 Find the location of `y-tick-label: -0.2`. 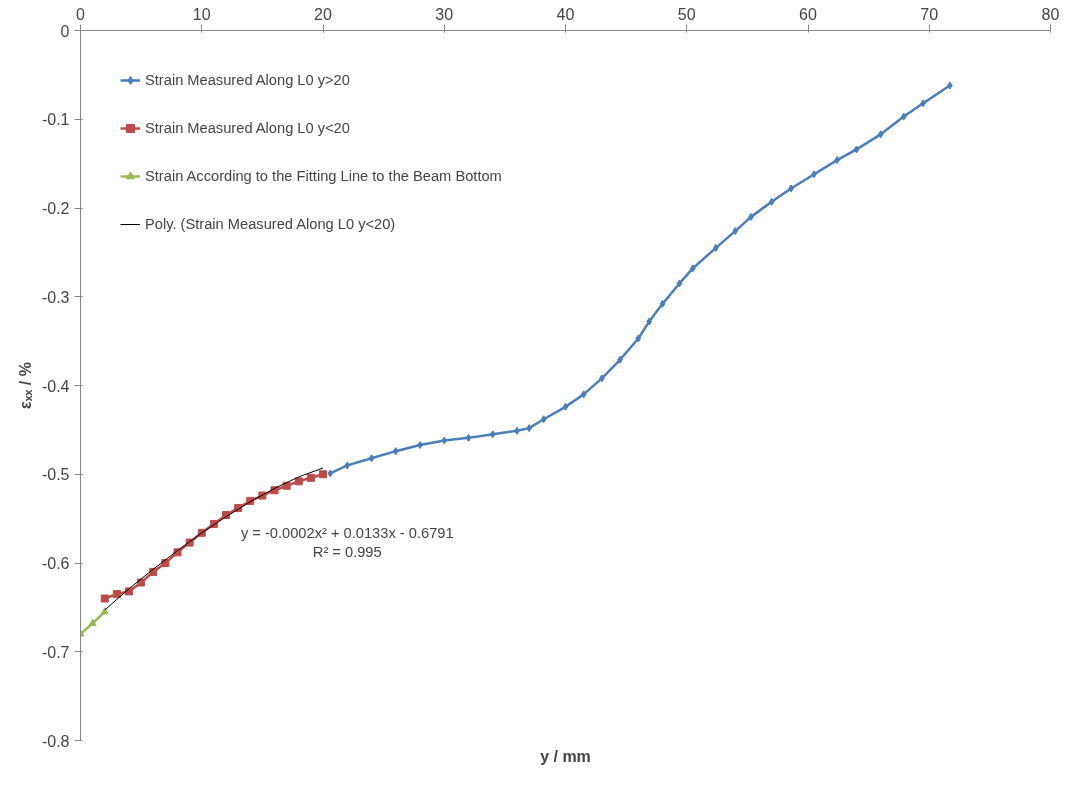

y-tick-label: -0.2 is located at coordinates (55, 208).